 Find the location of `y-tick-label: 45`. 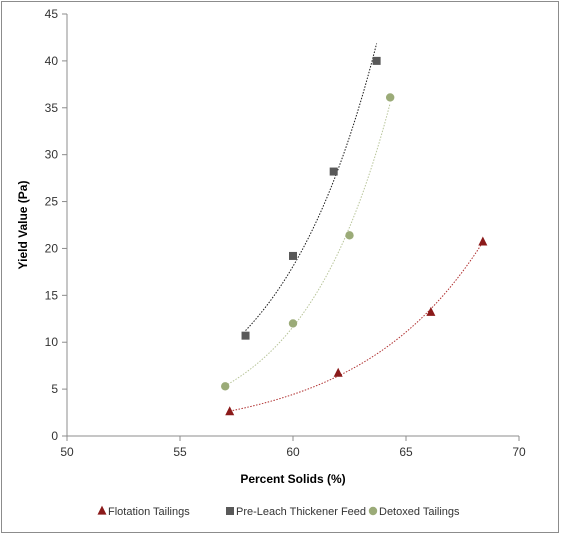

y-tick-label: 45 is located at coordinates (52, 14).